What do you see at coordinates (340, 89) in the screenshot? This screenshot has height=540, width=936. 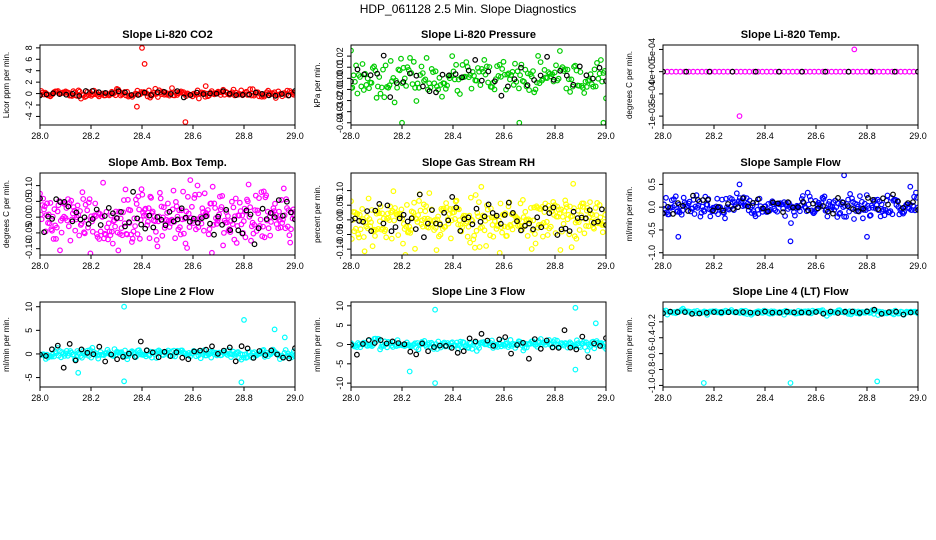 I see `y-tick-label: -0.01` at bounding box center [340, 89].